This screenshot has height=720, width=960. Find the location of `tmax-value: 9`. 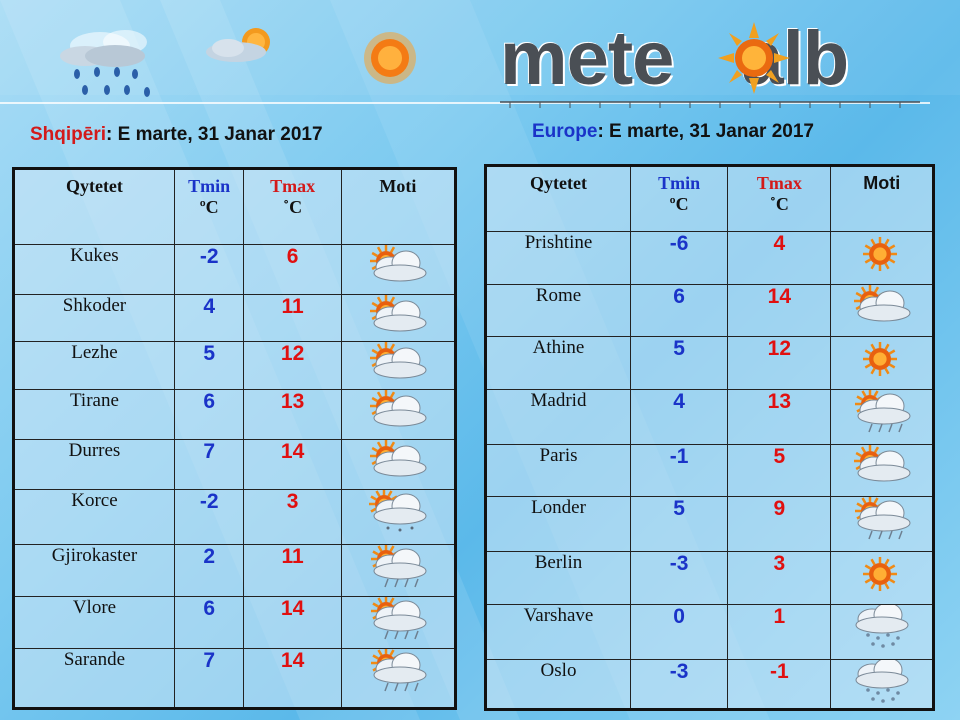

tmax-value: 9 is located at coordinates (779, 524).